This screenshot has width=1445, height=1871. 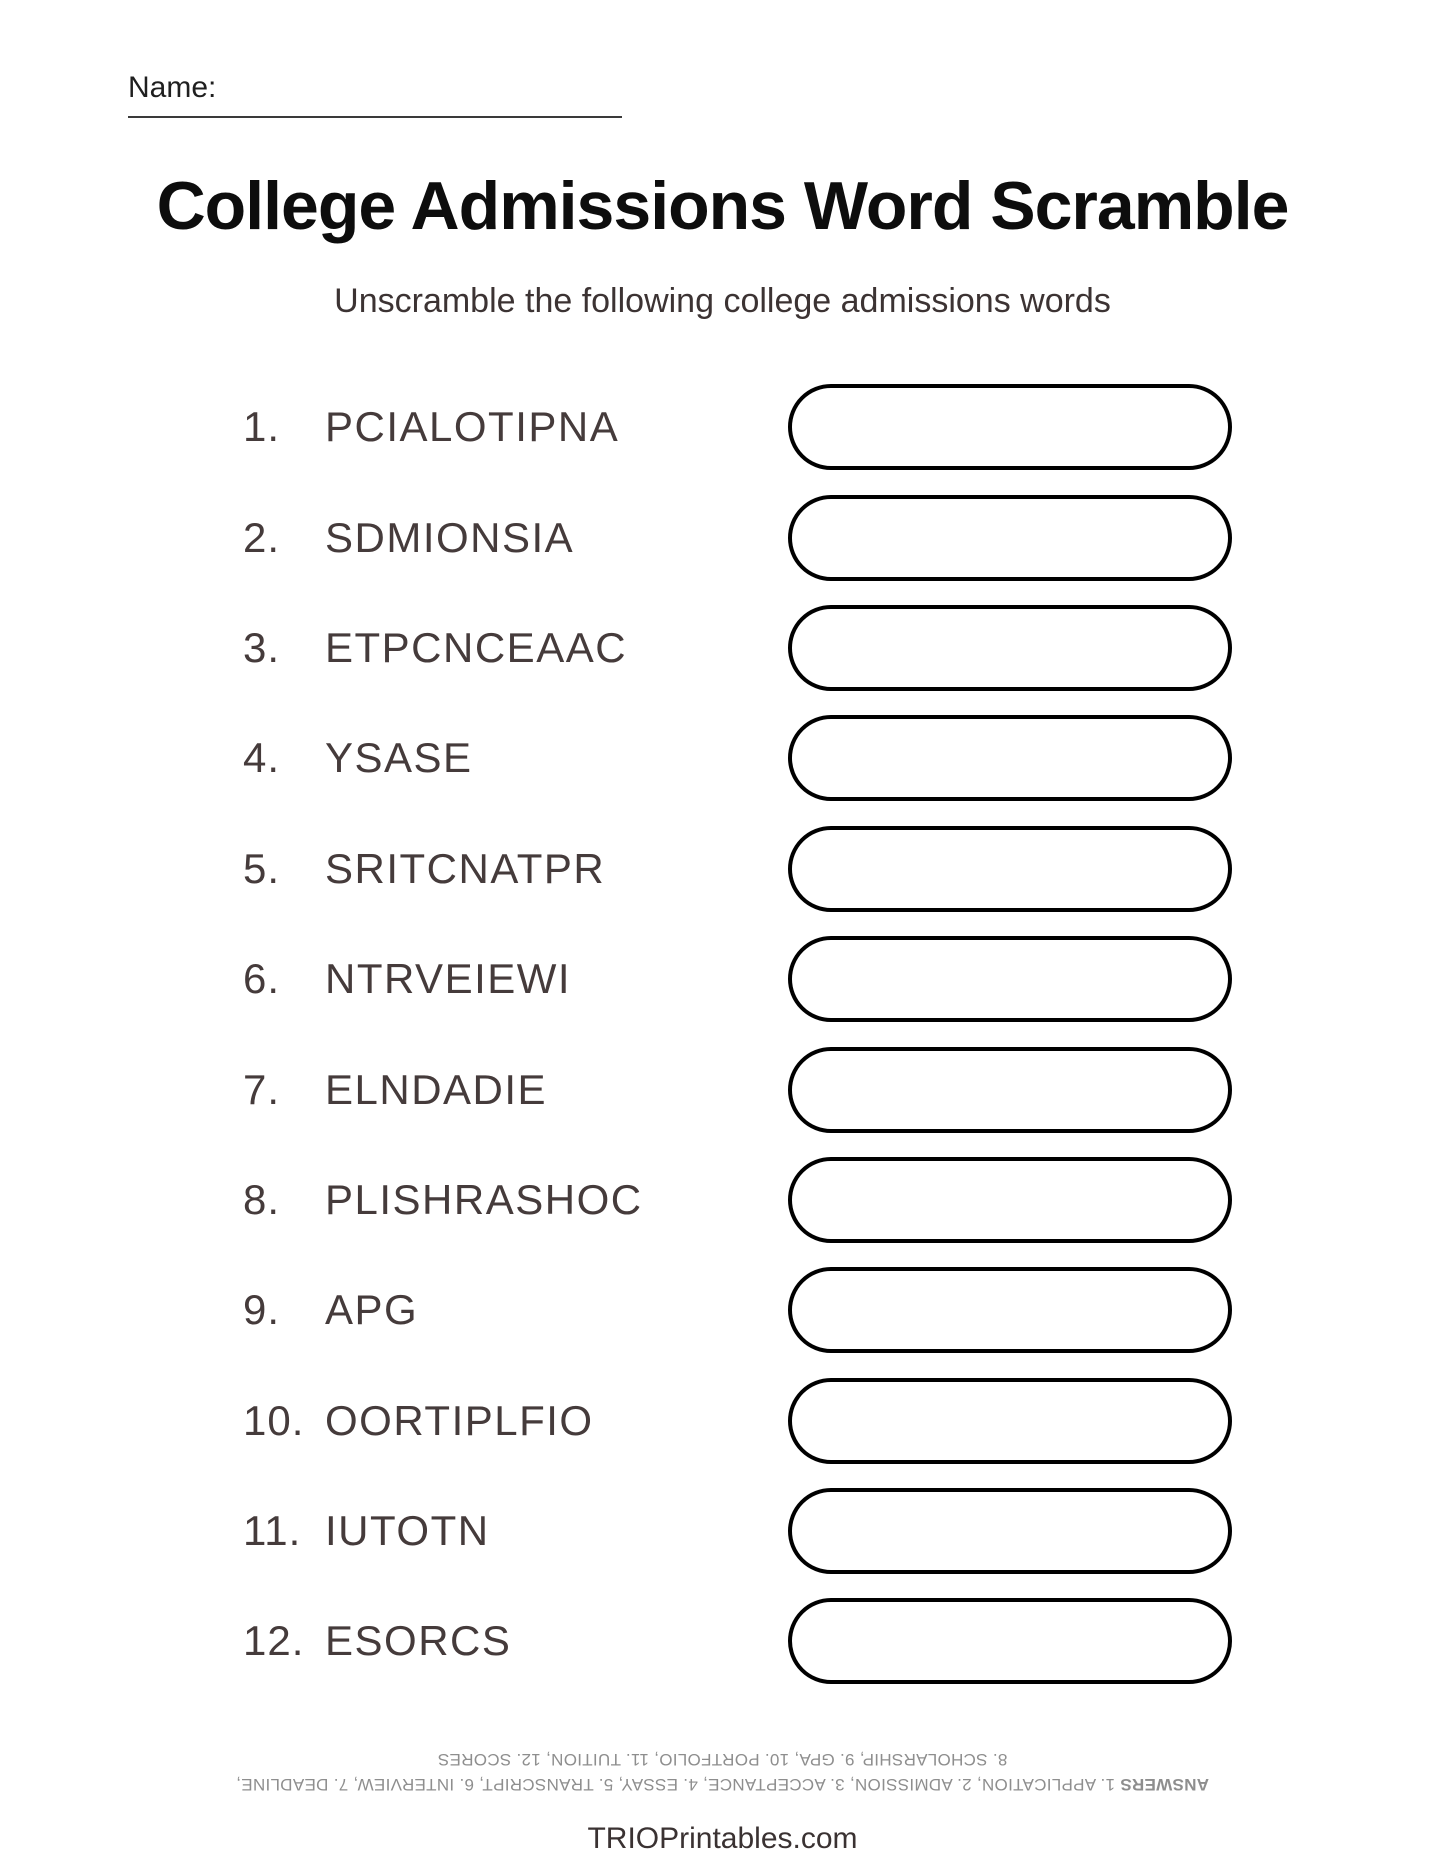 I want to click on scrambled-word: NTRVEIEWI, so click(x=448, y=979).